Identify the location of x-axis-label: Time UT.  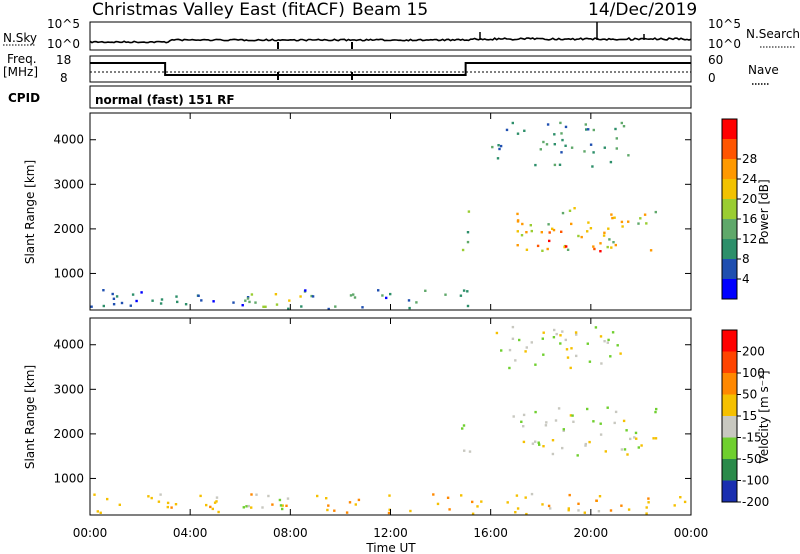
(390, 547).